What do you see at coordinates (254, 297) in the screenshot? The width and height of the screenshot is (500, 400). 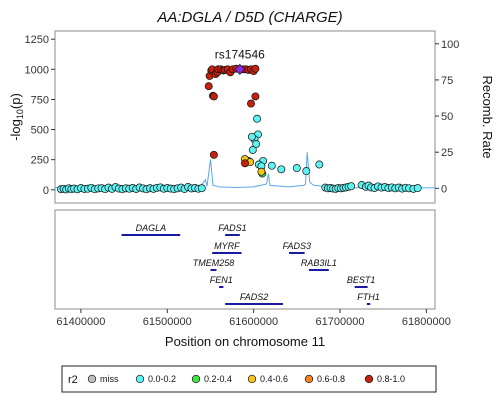 I see `gene-label: FADS2` at bounding box center [254, 297].